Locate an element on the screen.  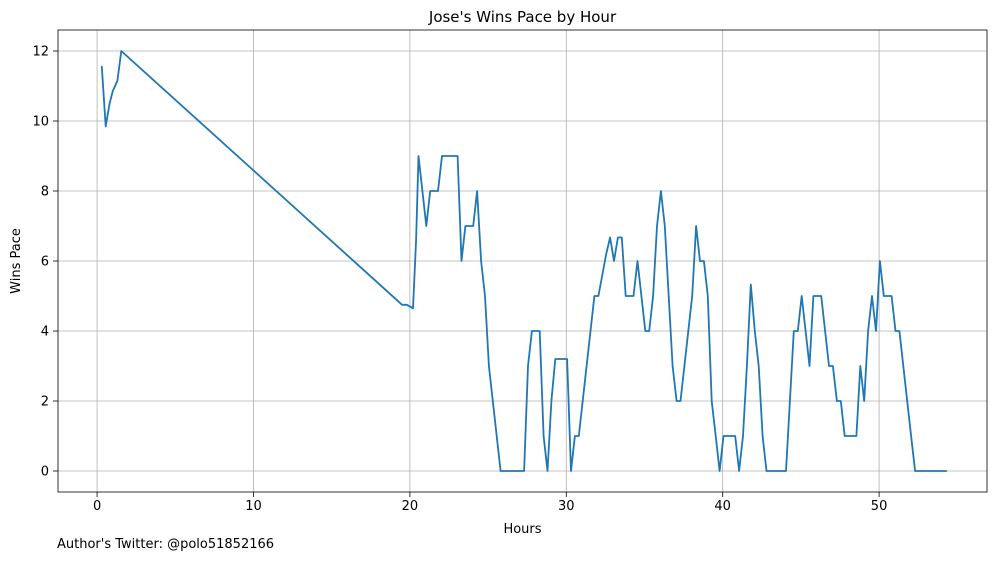
x-tick-label-0: 0 is located at coordinates (97, 506).